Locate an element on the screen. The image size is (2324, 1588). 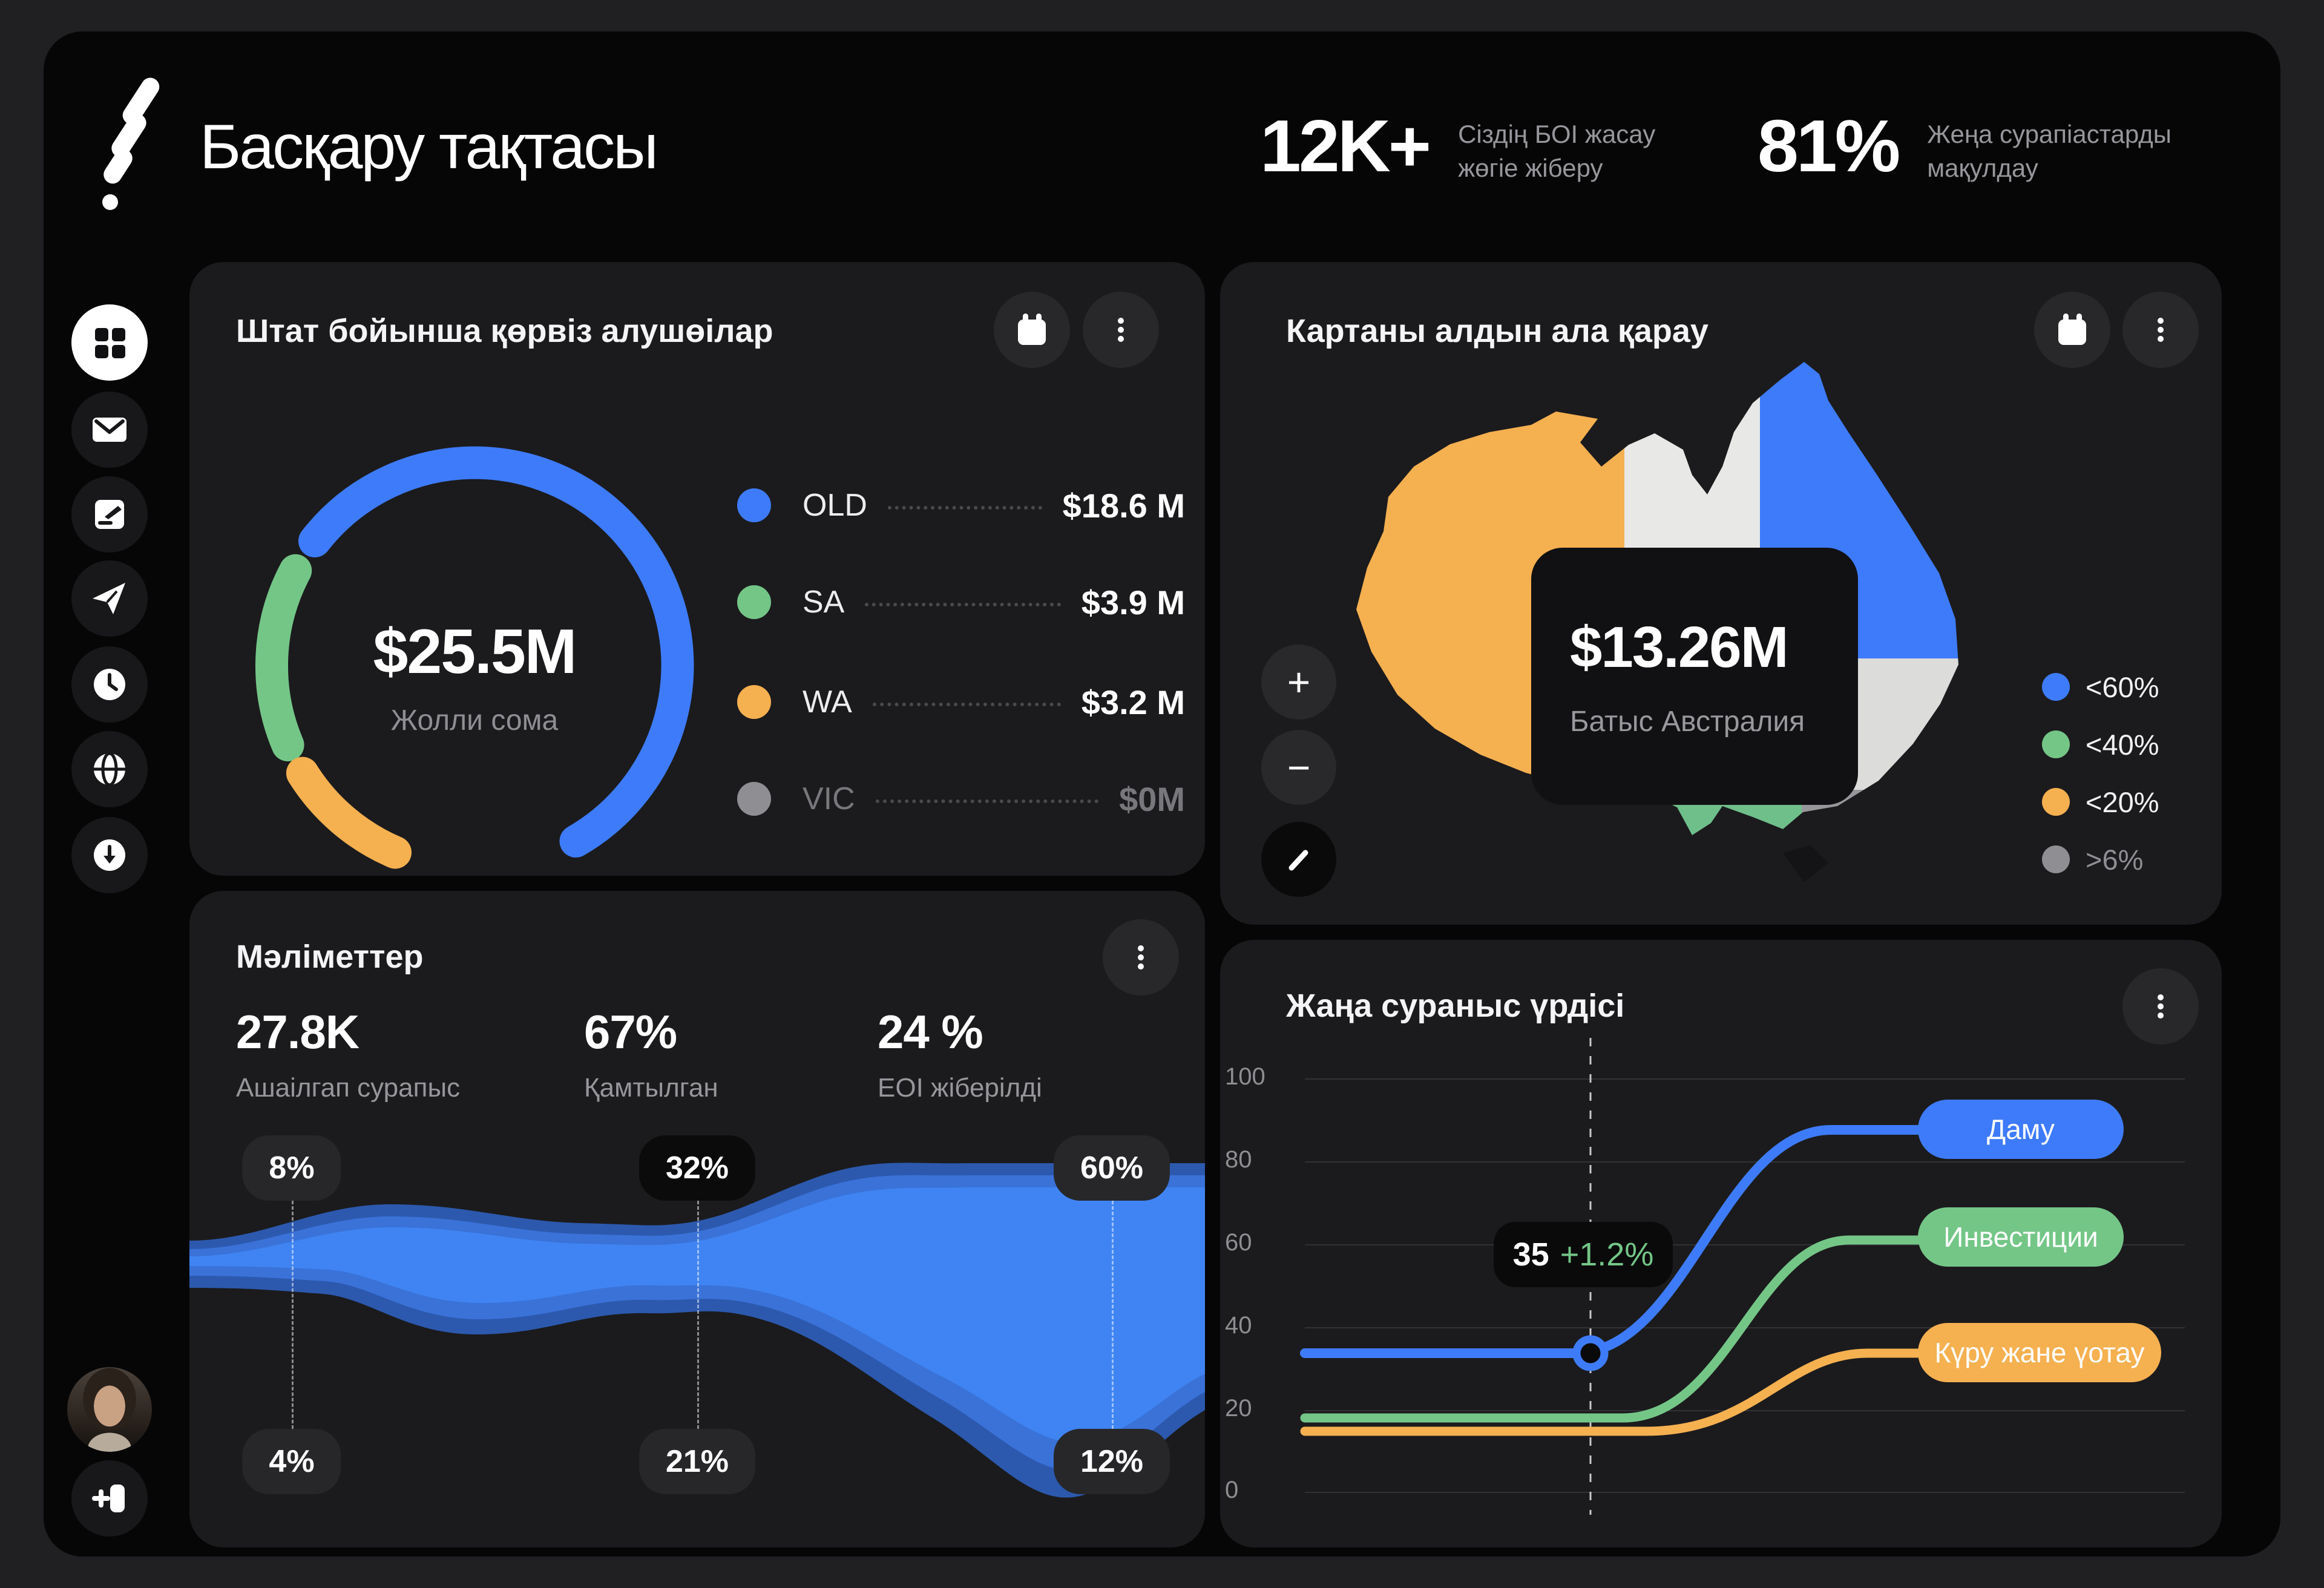
stat-label: Ашаілгап сурапыс is located at coordinates (348, 1088).